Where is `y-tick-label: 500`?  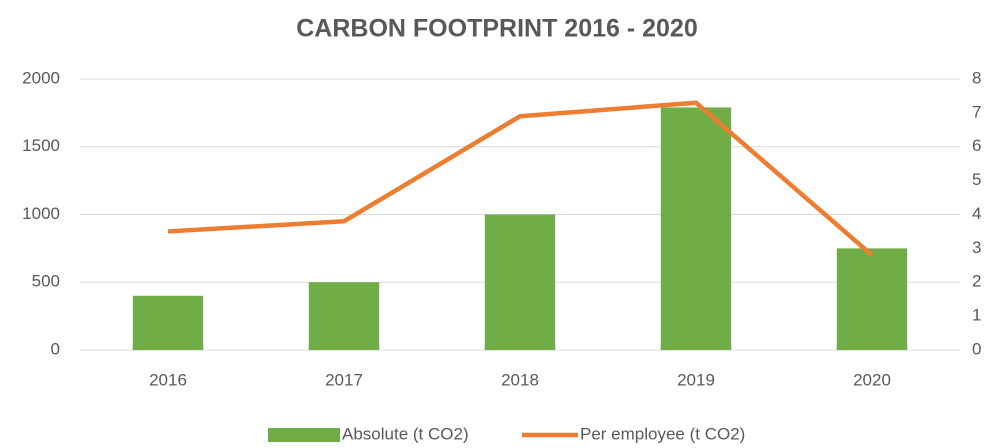 y-tick-label: 500 is located at coordinates (46, 281).